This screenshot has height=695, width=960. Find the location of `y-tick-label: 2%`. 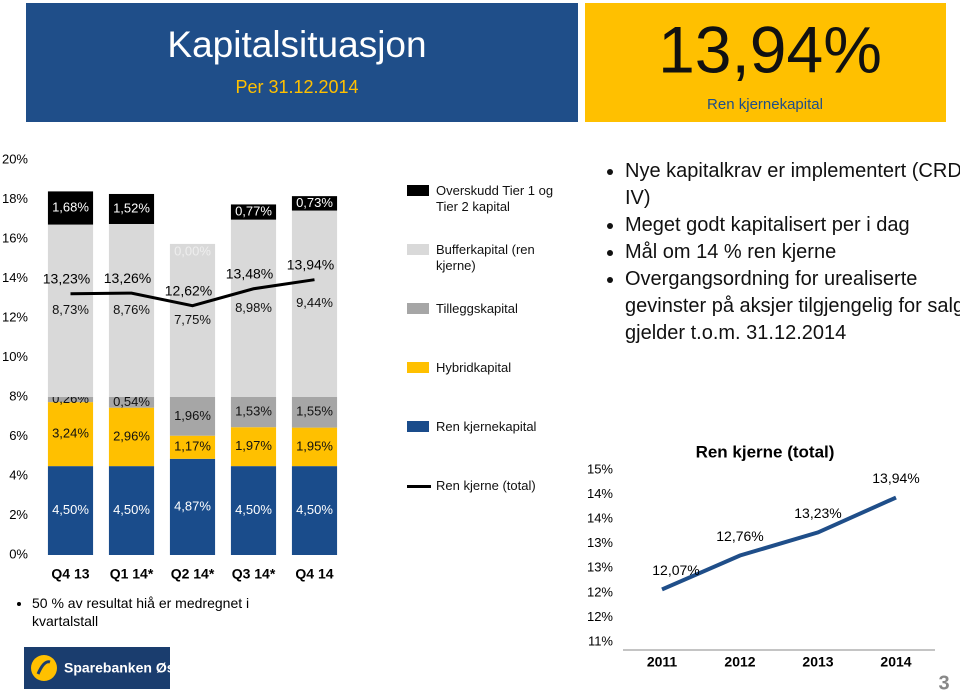

y-tick-label: 2% is located at coordinates (18, 514).